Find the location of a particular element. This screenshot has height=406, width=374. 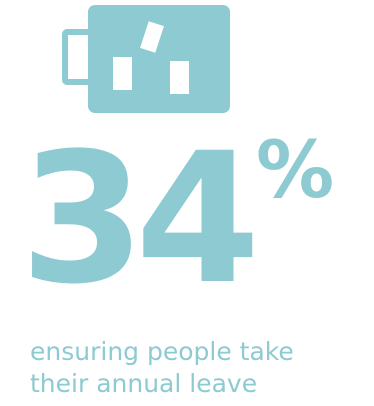

percent-sign: % is located at coordinates (295, 171).